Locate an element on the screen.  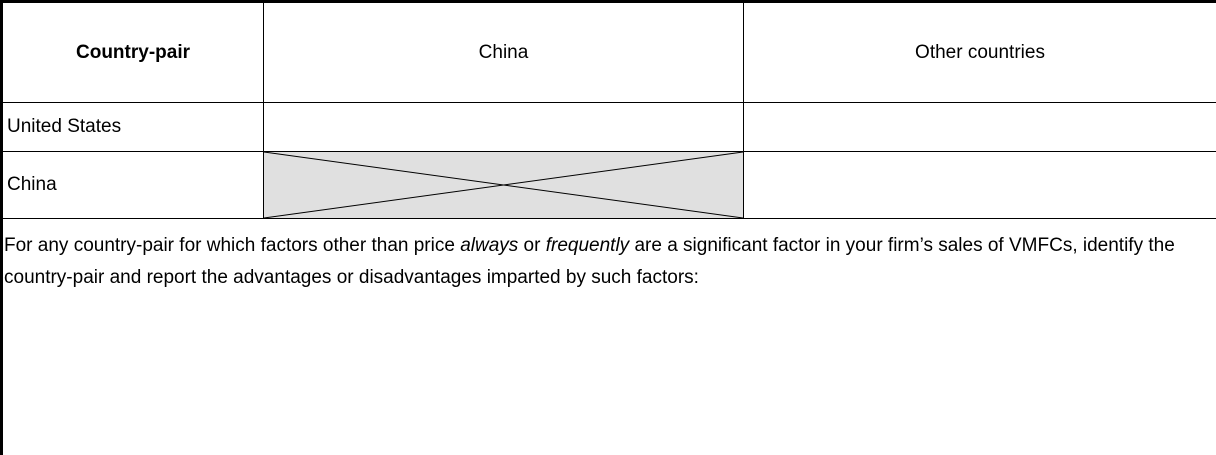
row-label: China is located at coordinates (32, 184).